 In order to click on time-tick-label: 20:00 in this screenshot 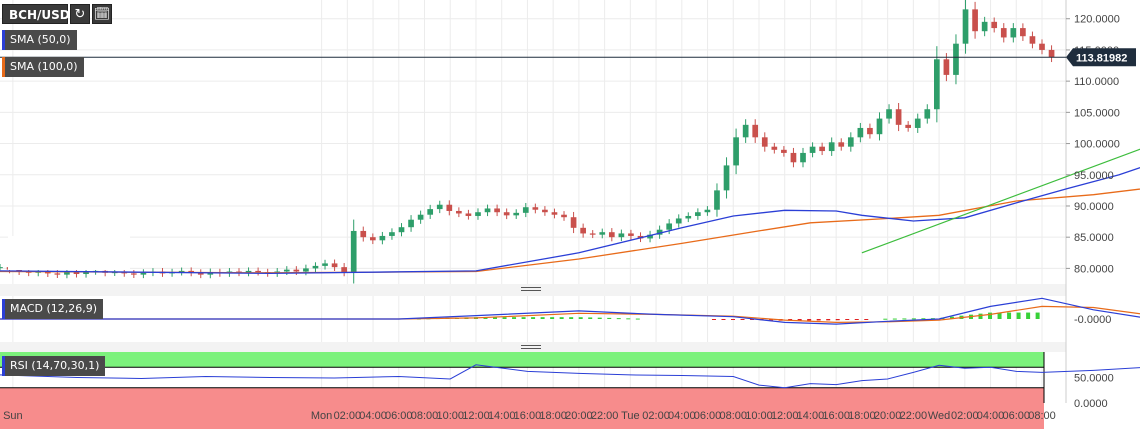, I will do `click(888, 416)`.